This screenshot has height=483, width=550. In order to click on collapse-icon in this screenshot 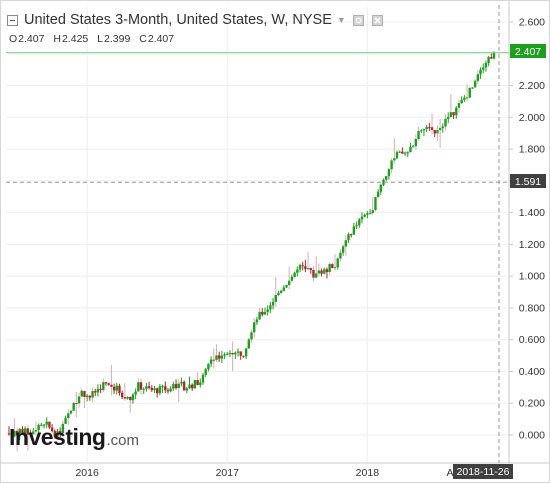, I will do `click(12, 20)`.